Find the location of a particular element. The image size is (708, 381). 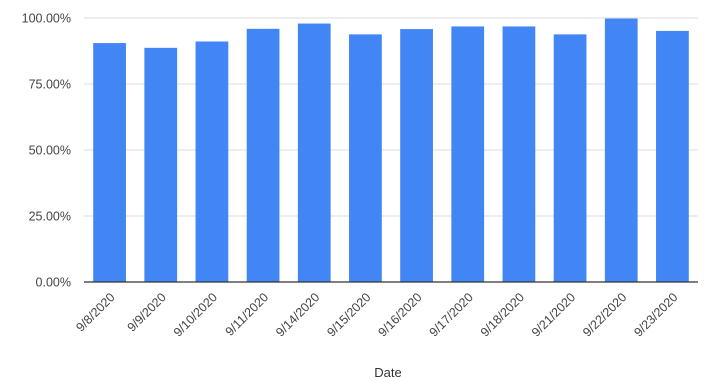

x-tick-label: 9/16/2020 is located at coordinates (399, 314).